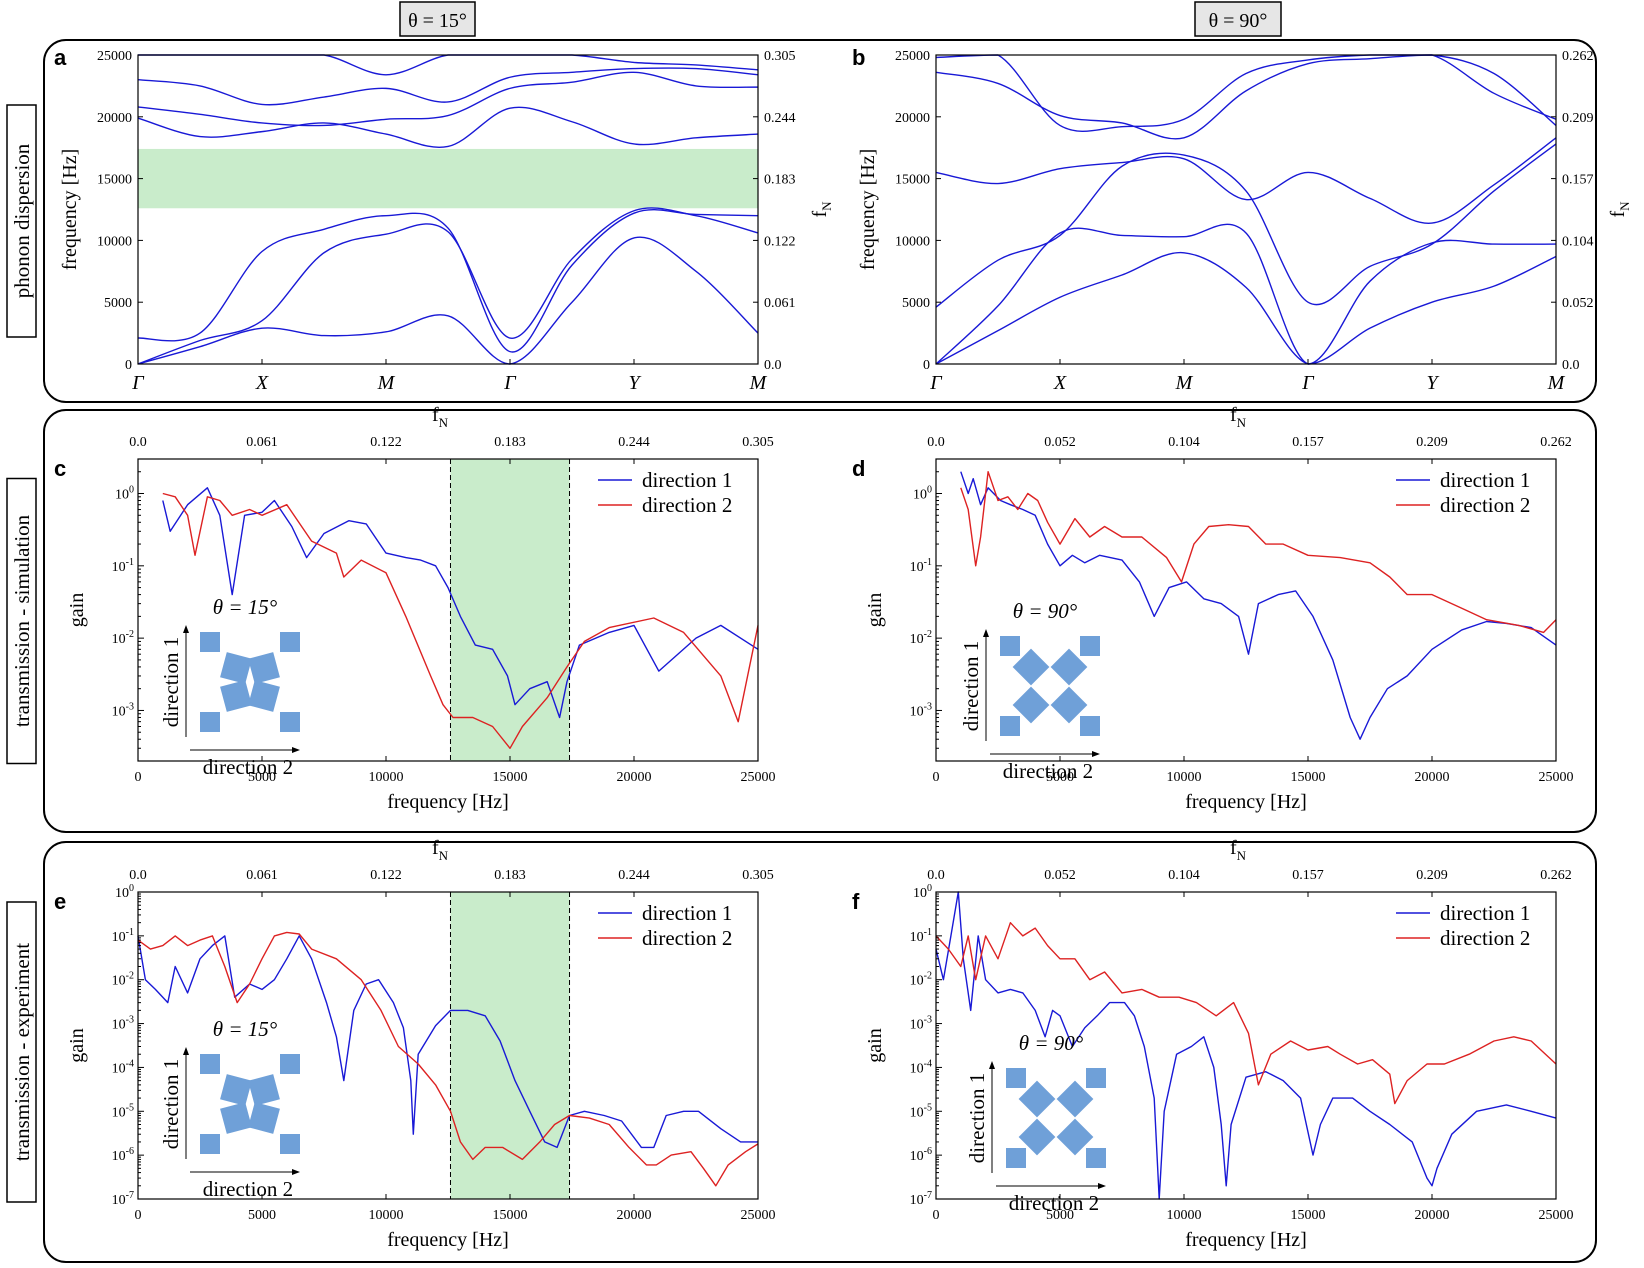  I want to click on x2-axis-label: fN, so click(440, 850).